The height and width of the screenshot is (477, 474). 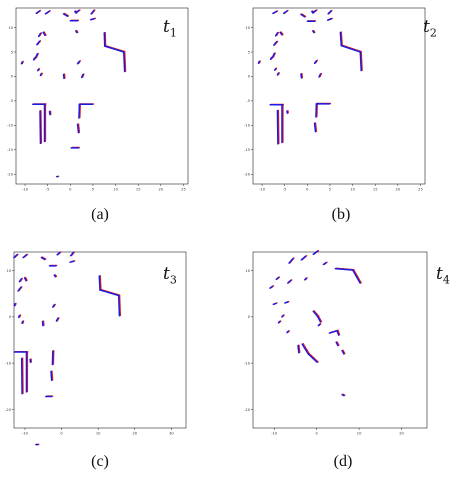 What do you see at coordinates (430, 28) in the screenshot?
I see `time-label-b: t2` at bounding box center [430, 28].